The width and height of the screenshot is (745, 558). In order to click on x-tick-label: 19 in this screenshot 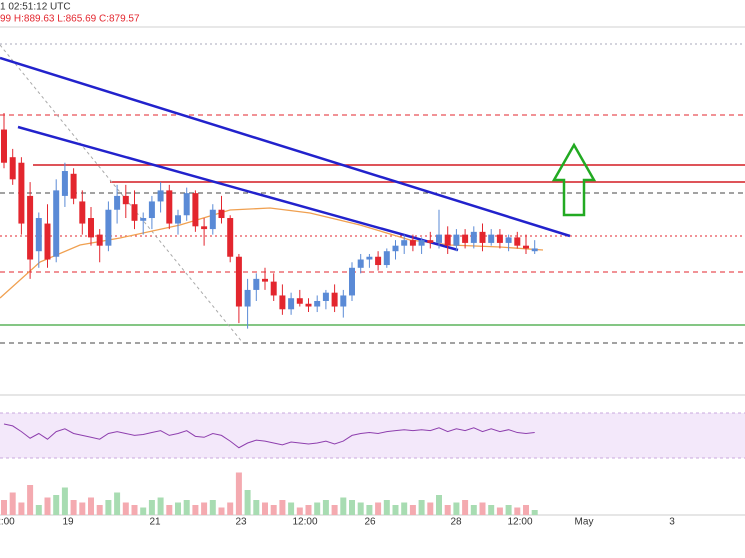, I will do `click(68, 522)`.